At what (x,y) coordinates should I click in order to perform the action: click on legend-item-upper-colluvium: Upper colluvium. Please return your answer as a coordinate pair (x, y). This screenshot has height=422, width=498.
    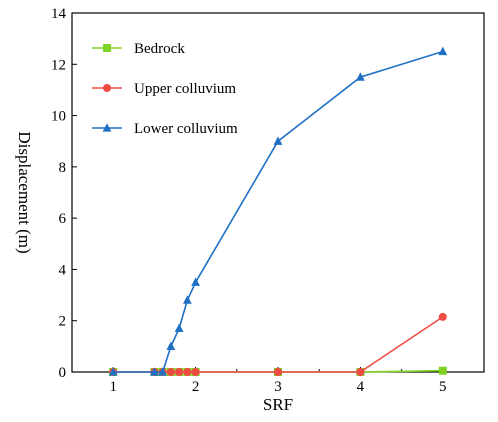
    Looking at the image, I should click on (164, 89).